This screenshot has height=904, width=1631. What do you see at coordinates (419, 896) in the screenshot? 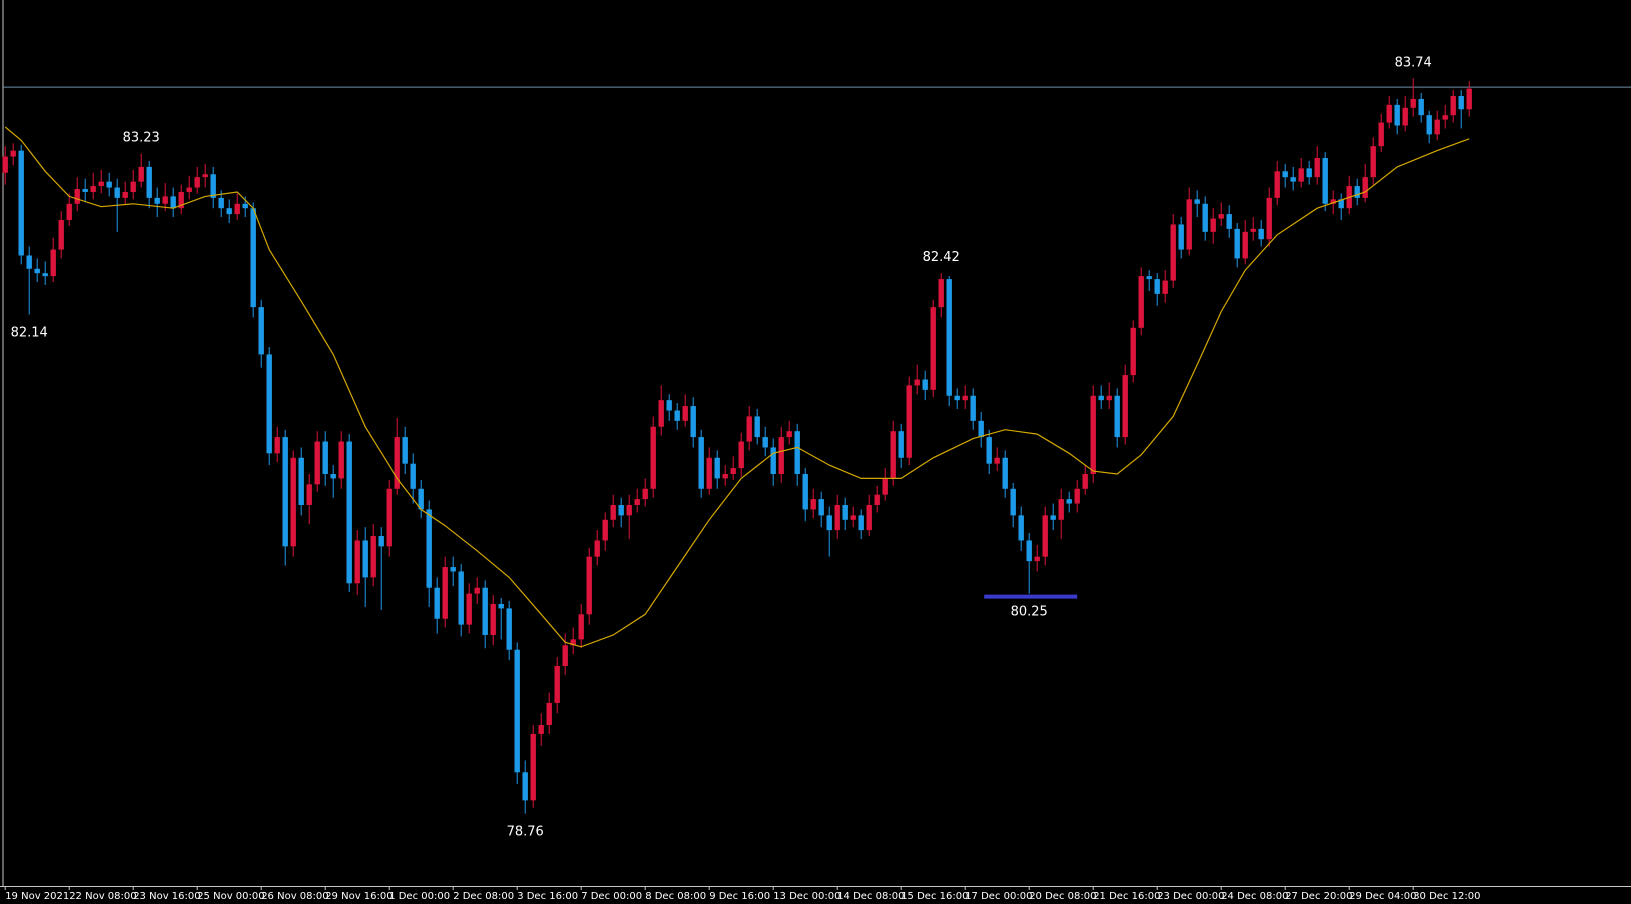
I see `x-tick-label: 1 Dec 00:00` at bounding box center [419, 896].